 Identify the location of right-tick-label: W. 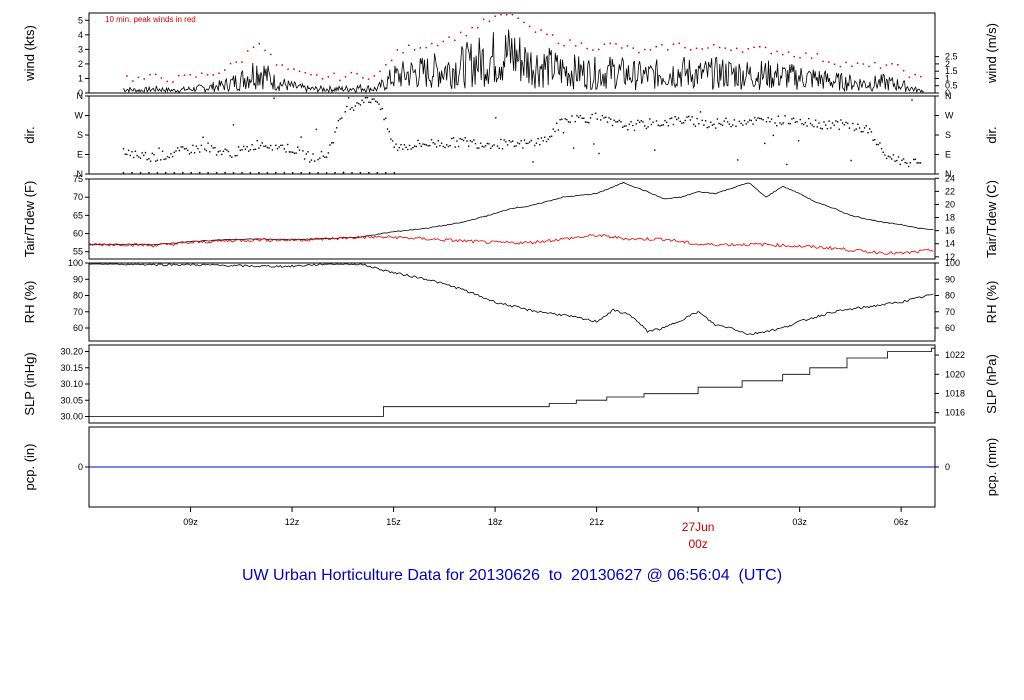
(949, 116).